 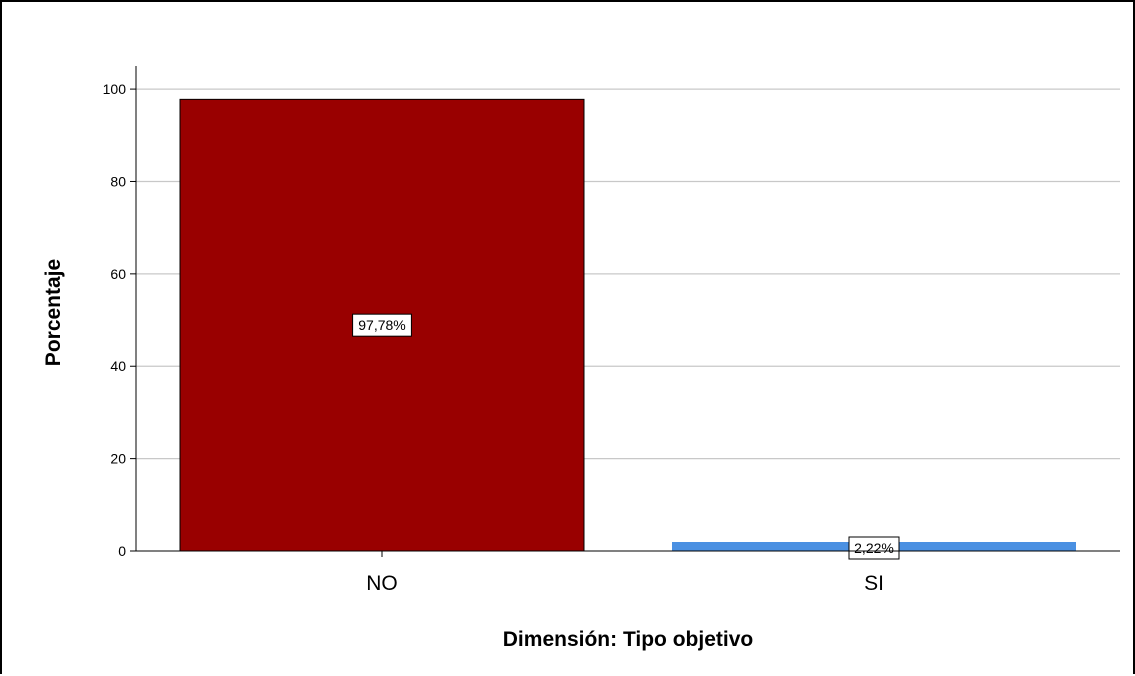 I want to click on y-axis-title: Porcentaje, so click(x=53, y=312).